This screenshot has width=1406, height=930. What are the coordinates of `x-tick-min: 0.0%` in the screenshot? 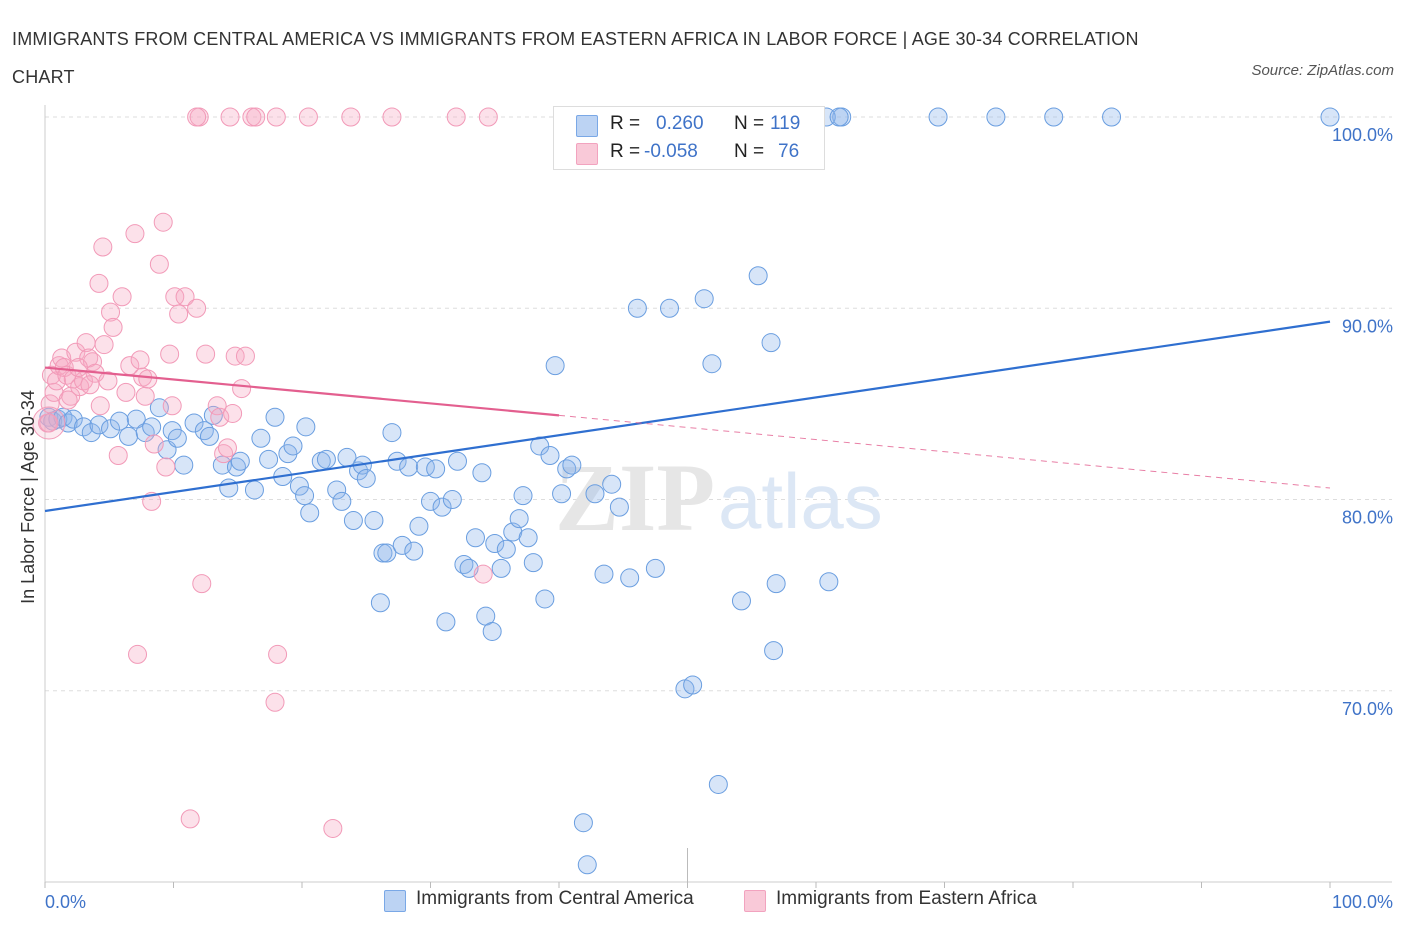 It's located at (65, 902).